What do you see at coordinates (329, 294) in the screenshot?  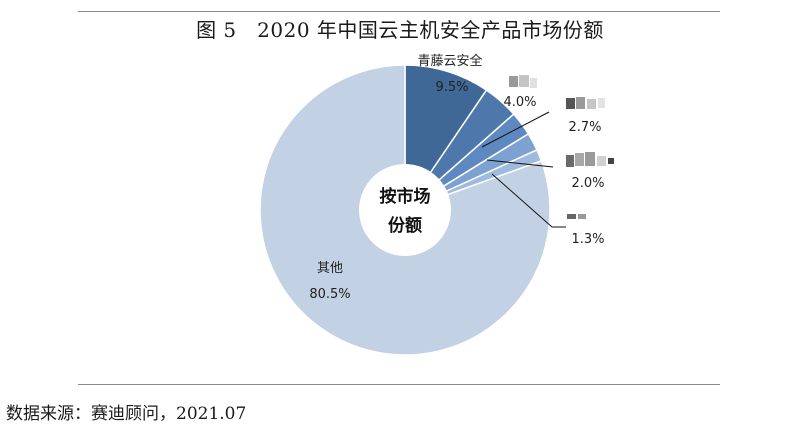 I see `slice-value-label-6: 80.5%` at bounding box center [329, 294].